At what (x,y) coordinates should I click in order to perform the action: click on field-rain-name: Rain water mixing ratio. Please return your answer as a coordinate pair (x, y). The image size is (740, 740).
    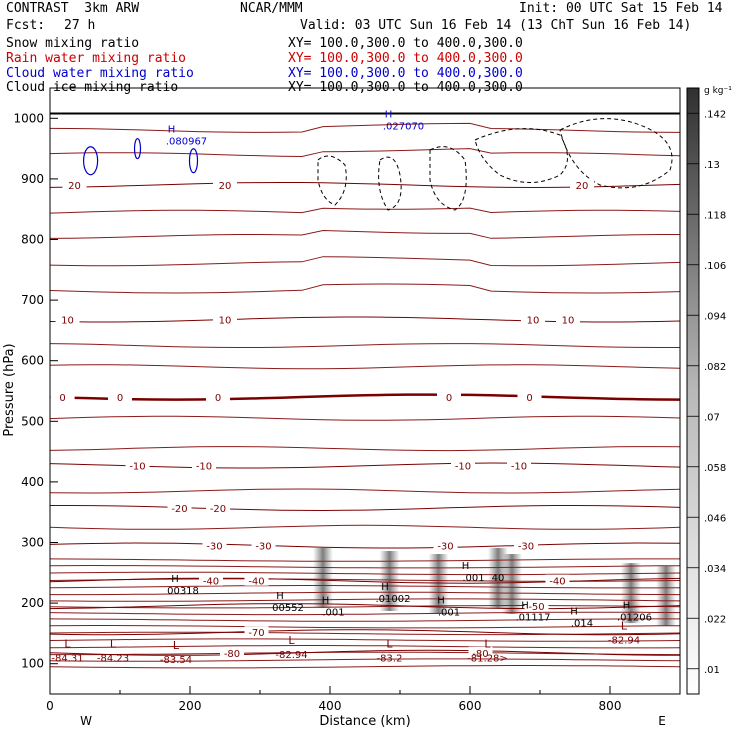
    Looking at the image, I should click on (96, 58).